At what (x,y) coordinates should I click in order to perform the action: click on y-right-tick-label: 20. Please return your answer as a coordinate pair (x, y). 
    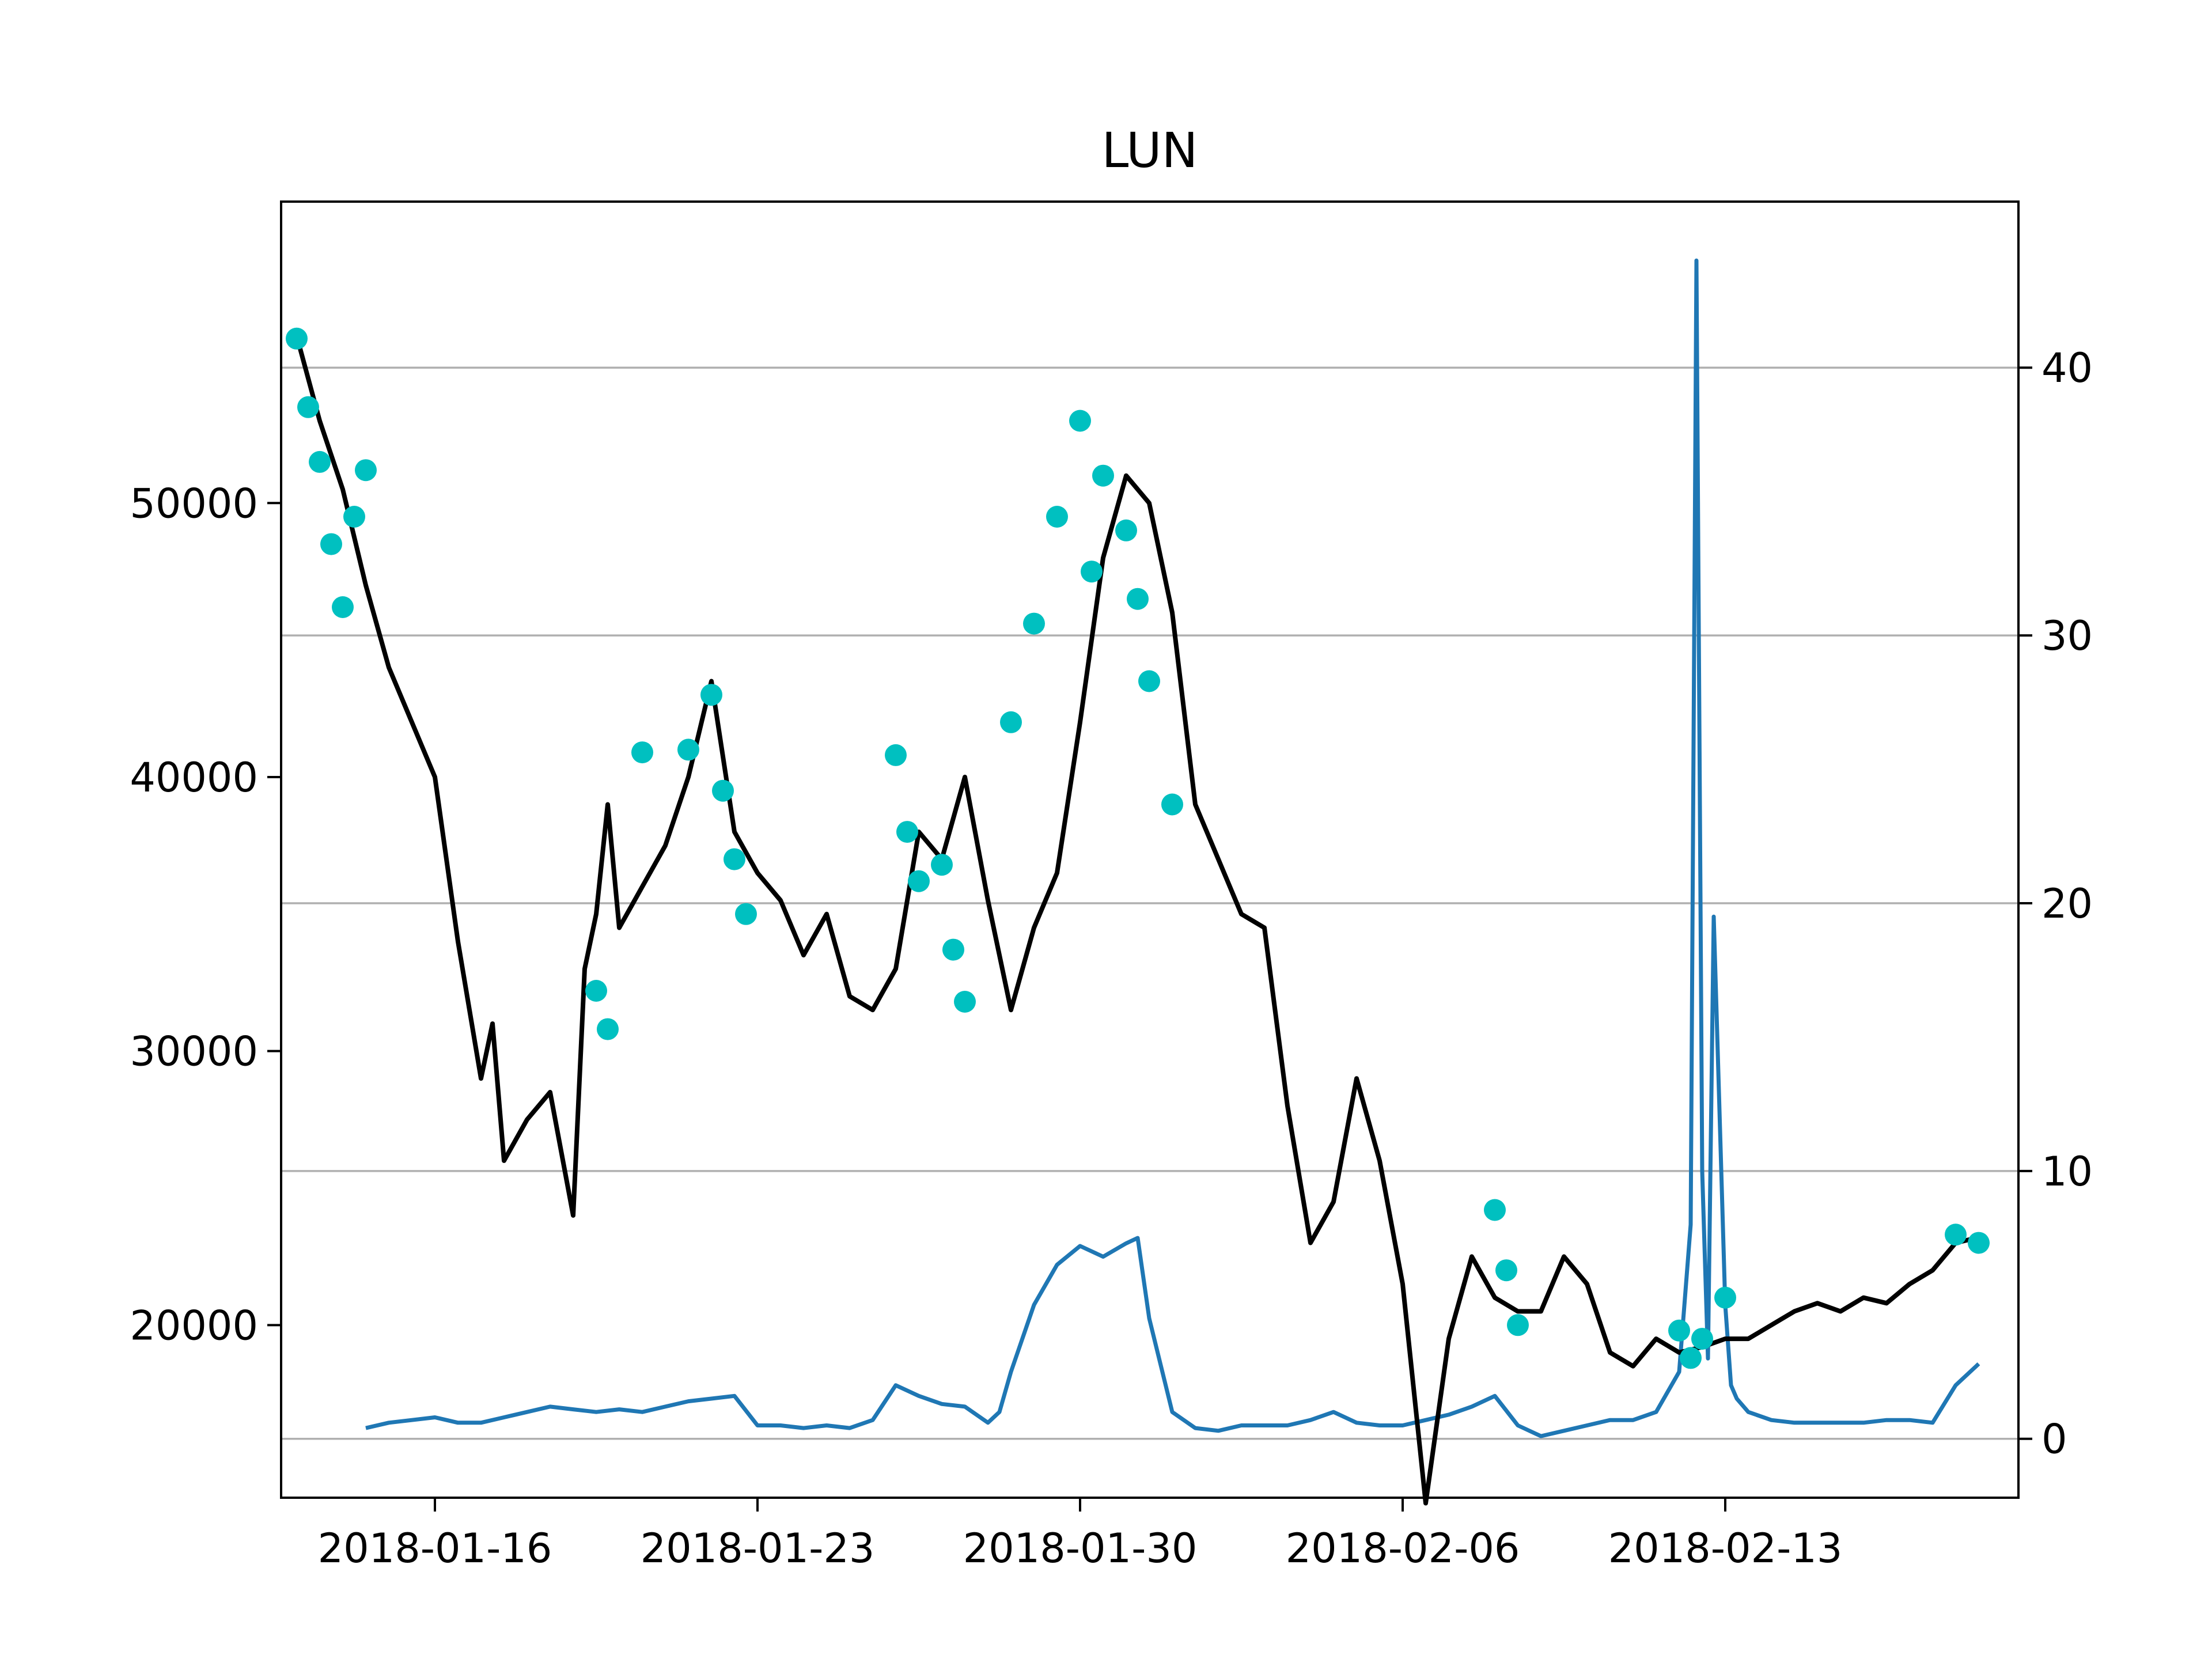
    Looking at the image, I should click on (2067, 903).